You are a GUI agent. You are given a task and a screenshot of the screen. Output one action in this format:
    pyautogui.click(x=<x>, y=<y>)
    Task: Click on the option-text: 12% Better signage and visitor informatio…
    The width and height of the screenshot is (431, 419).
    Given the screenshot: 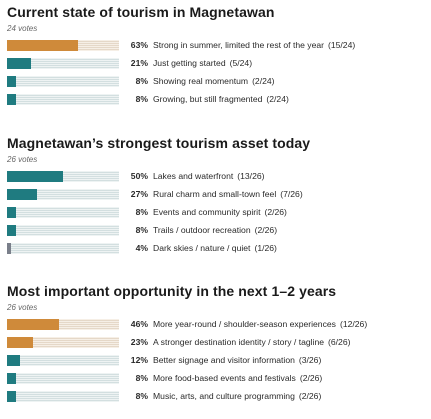 What is the action you would take?
    pyautogui.click(x=226, y=360)
    